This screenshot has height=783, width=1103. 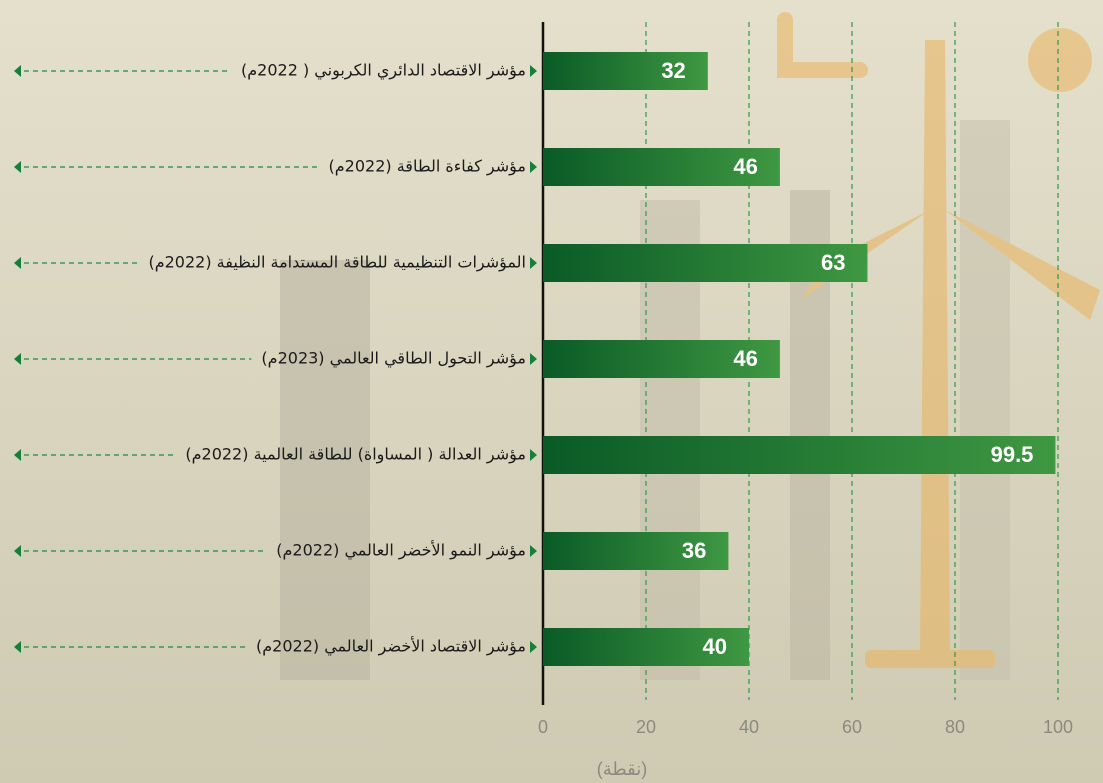 I want to click on x-tick-label: 40, so click(x=749, y=727).